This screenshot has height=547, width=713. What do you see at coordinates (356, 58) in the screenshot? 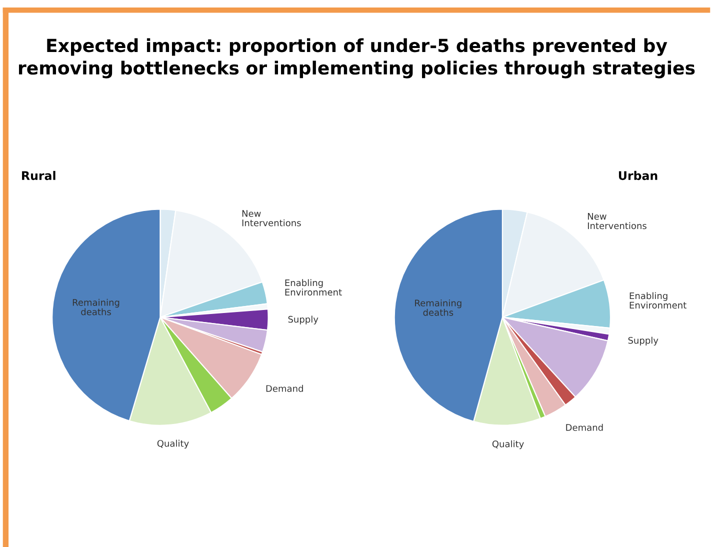
I see `chart-title: Expected impact: proportion of under-5 deaths prevented by removing bottlenecks or implementing policies through strategies` at bounding box center [356, 58].